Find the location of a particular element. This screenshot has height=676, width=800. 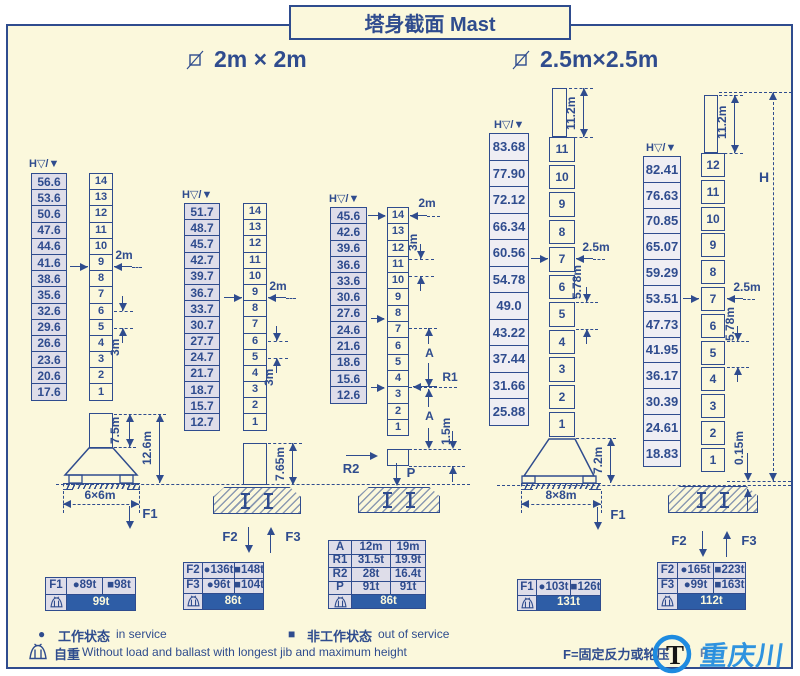

load-table-f2f3-25m: F2 ●165t ■223t F3 ●99t ■163t 112t is located at coordinates (701, 586).